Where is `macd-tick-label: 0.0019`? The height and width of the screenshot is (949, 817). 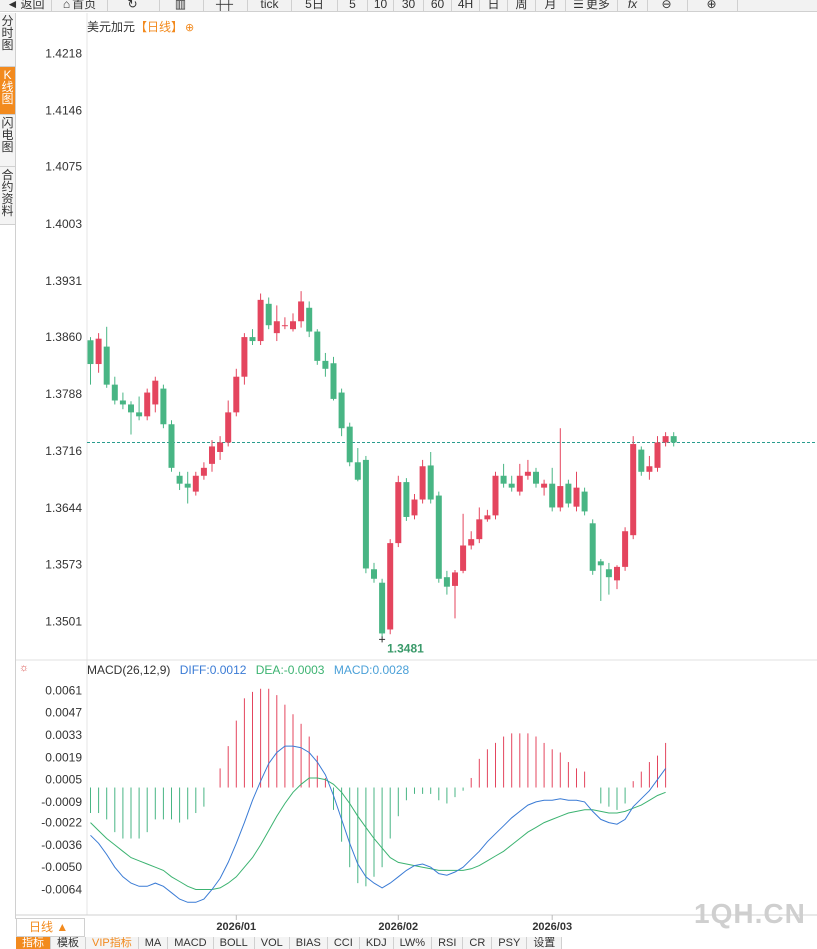 macd-tick-label: 0.0019 is located at coordinates (63, 757).